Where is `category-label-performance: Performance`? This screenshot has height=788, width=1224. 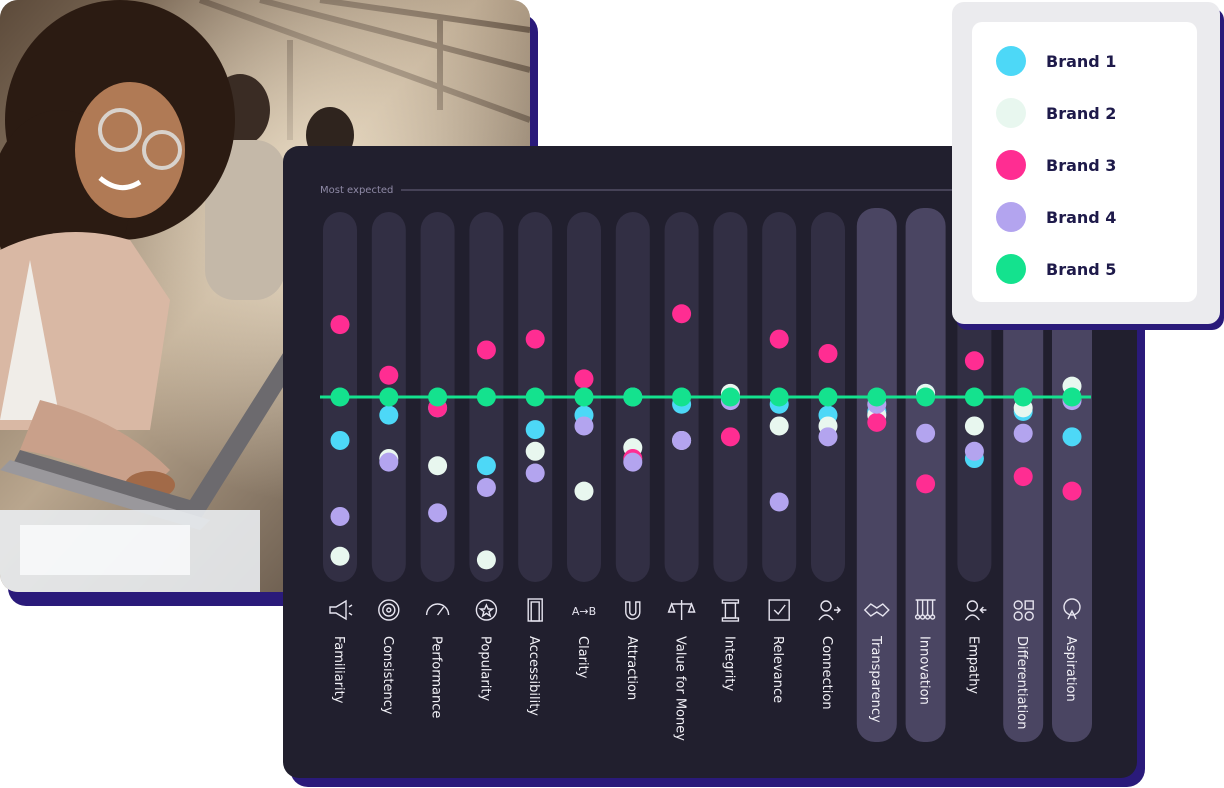 category-label-performance: Performance is located at coordinates (436, 677).